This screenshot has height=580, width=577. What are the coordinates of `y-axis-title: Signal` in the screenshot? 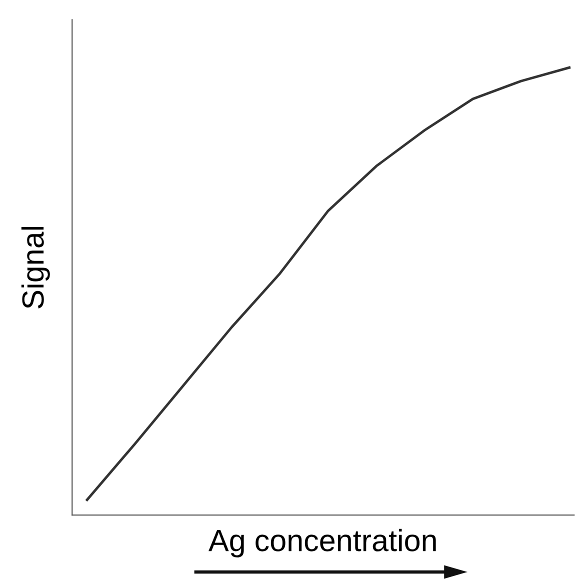 It's located at (35, 267).